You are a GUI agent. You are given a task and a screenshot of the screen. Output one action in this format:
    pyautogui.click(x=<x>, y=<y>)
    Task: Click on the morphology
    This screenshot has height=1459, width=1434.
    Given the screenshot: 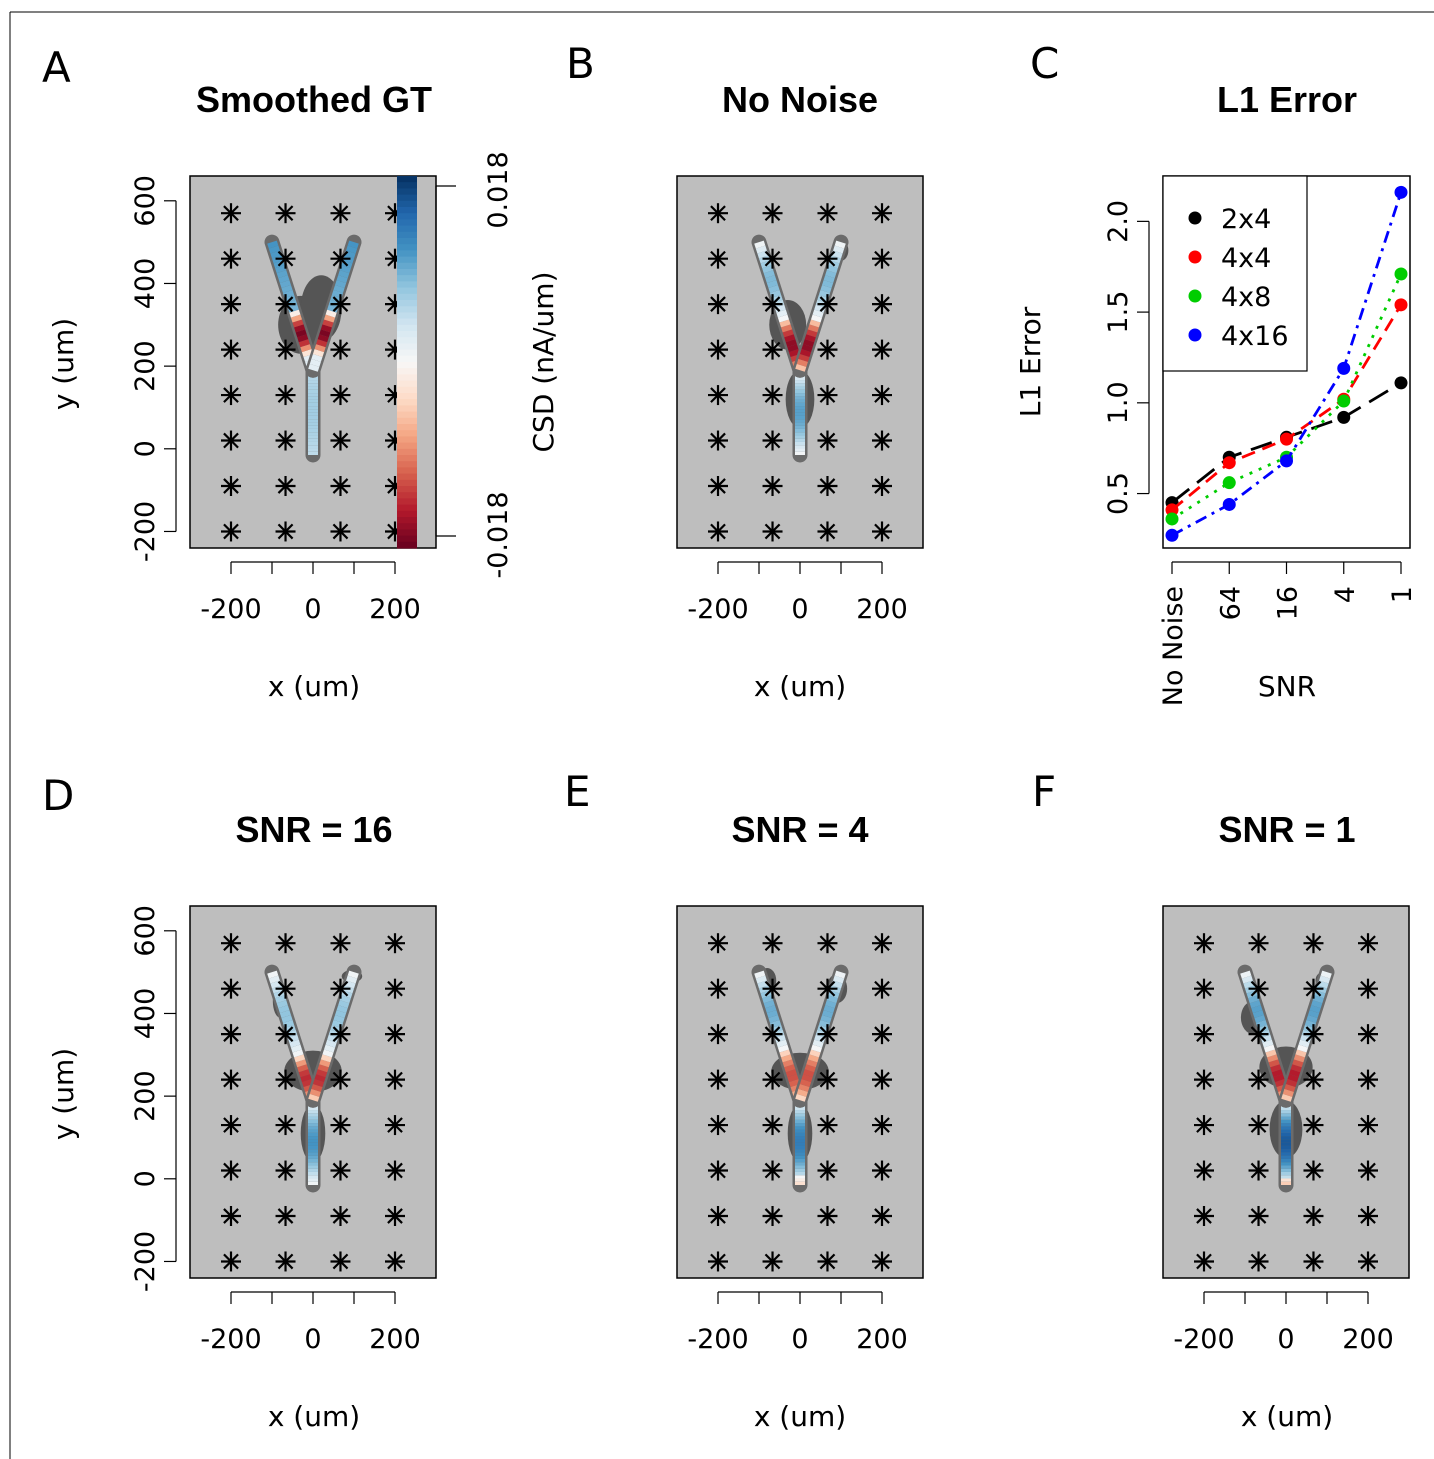 What is the action you would take?
    pyautogui.click(x=1286, y=1078)
    